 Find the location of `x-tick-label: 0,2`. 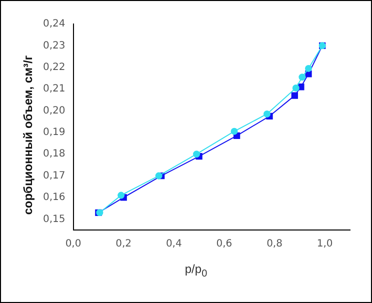

x-tick-label: 0,2 is located at coordinates (124, 244).